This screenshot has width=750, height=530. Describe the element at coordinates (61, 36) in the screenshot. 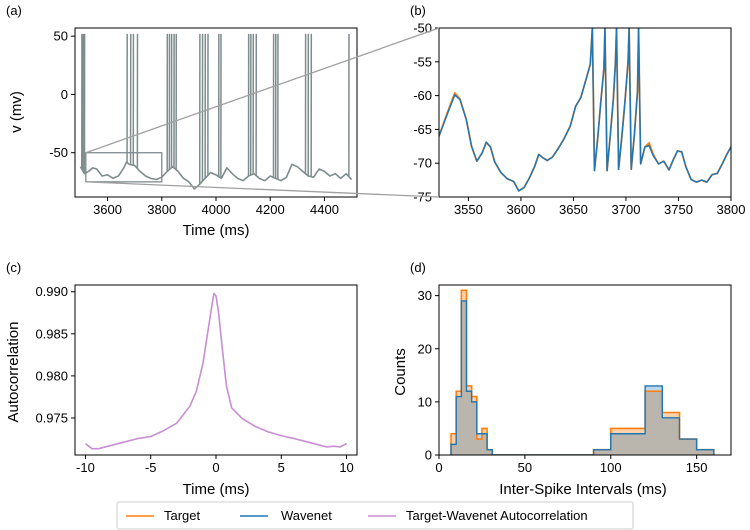

I see `panel-a-ytick-label: 50` at that location.